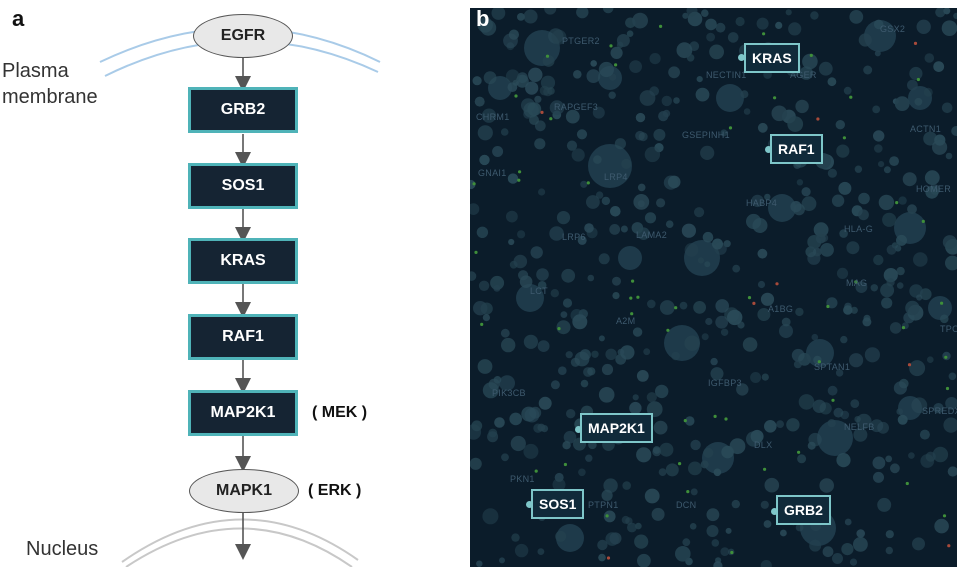 The width and height of the screenshot is (957, 567). What do you see at coordinates (803, 510) in the screenshot?
I see `grb2-map-label: GRB2` at bounding box center [803, 510].